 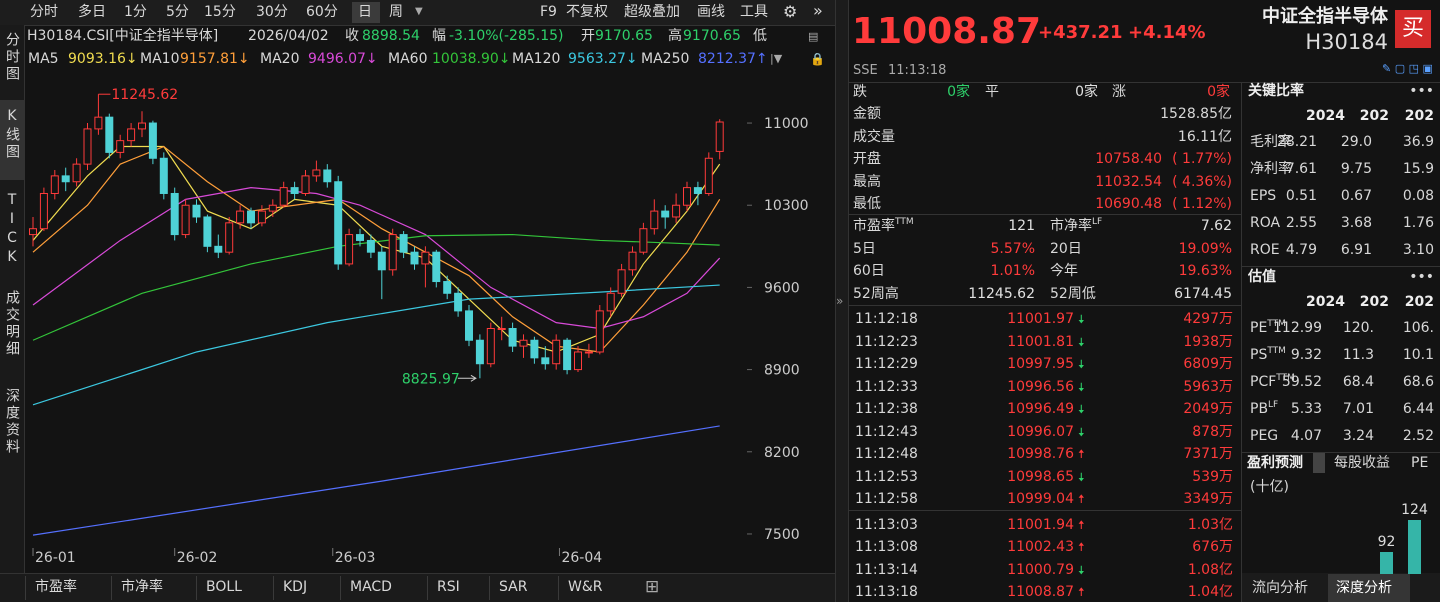 What do you see at coordinates (224, 587) in the screenshot?
I see `indicator-tab: BOLL` at bounding box center [224, 587].